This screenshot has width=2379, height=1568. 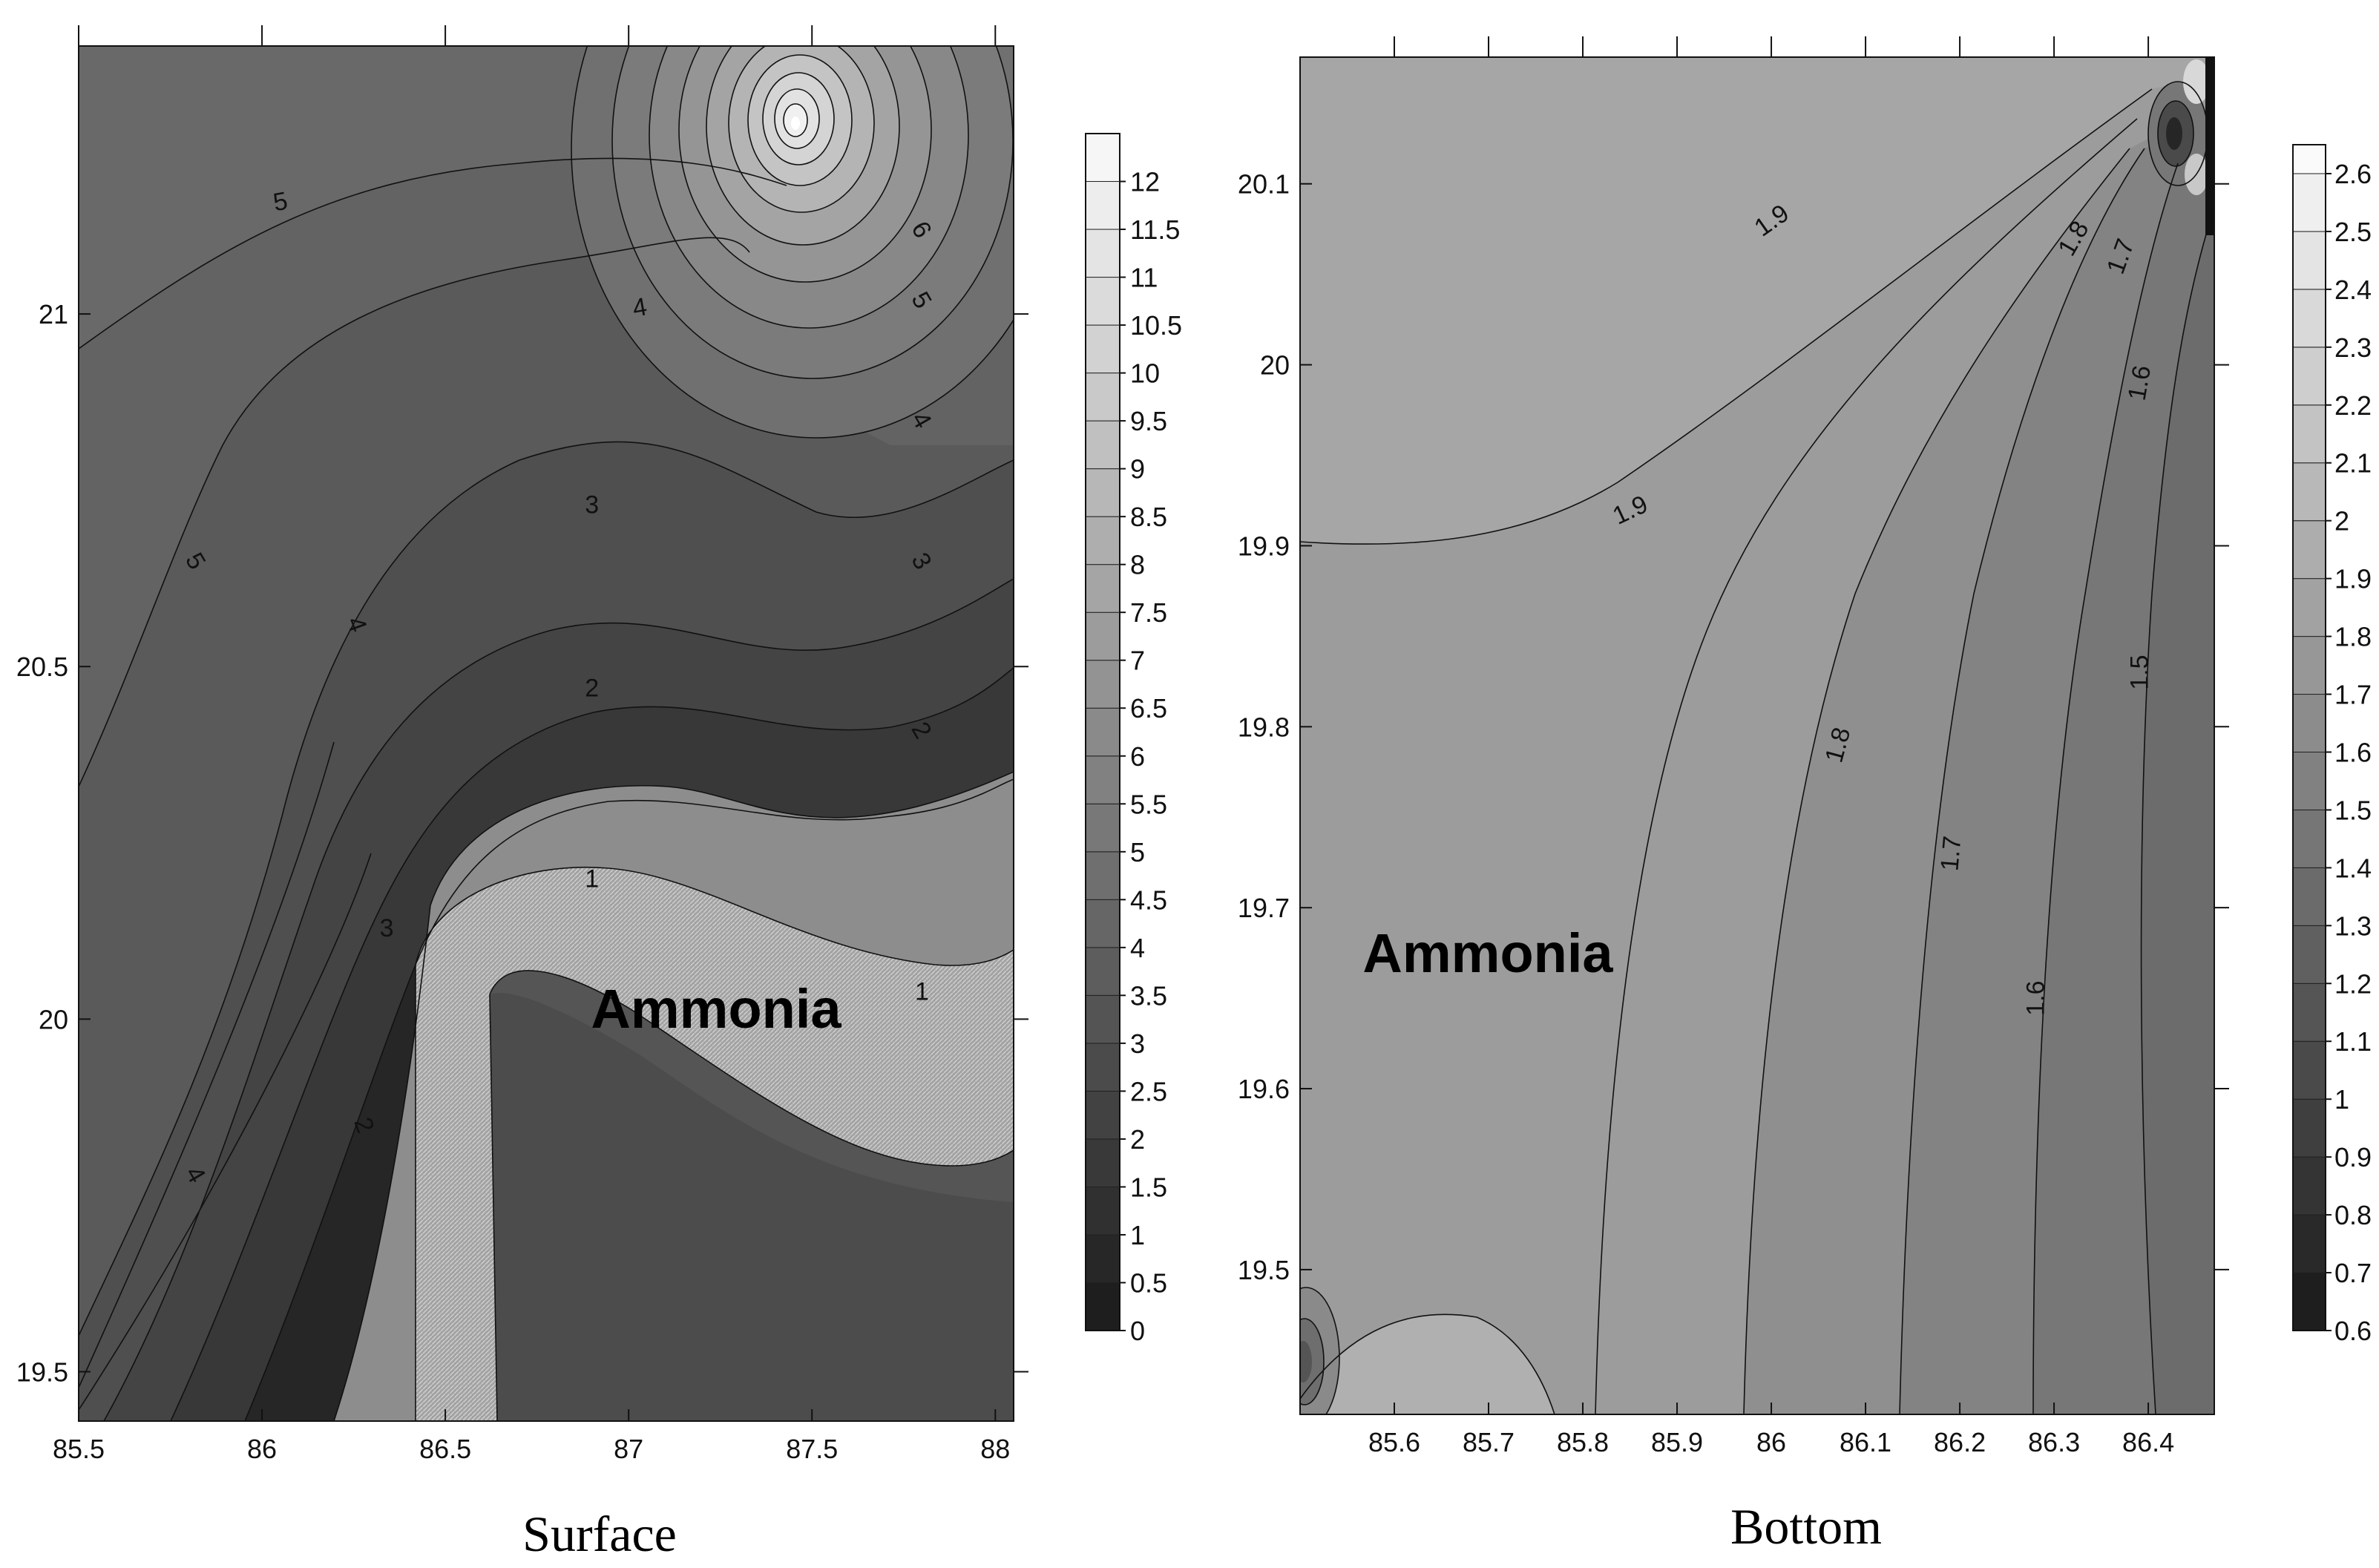 What do you see at coordinates (1148, 517) in the screenshot?
I see `colorbar-tick-label: 8.5` at bounding box center [1148, 517].